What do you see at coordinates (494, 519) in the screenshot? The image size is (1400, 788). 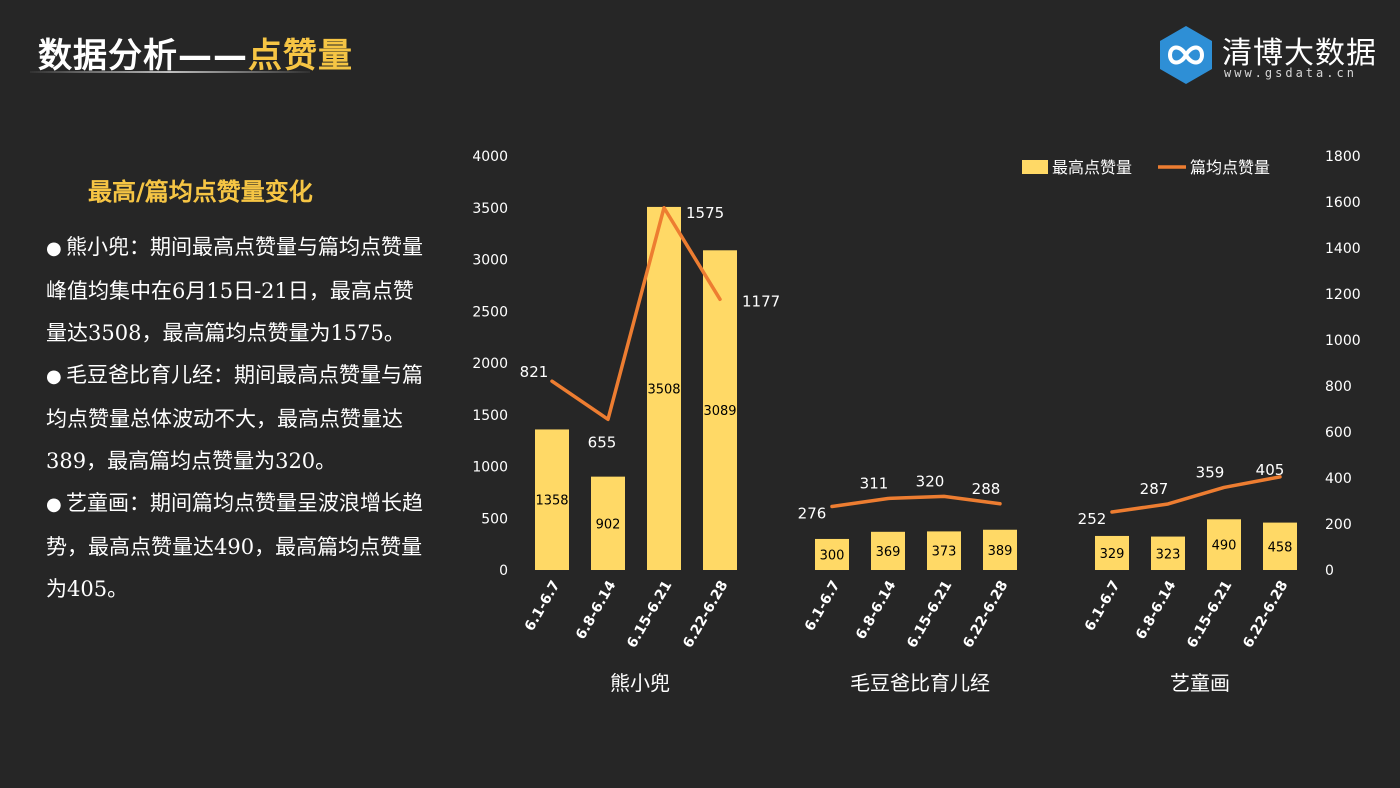 I see `y-left-tick-label: 500` at bounding box center [494, 519].